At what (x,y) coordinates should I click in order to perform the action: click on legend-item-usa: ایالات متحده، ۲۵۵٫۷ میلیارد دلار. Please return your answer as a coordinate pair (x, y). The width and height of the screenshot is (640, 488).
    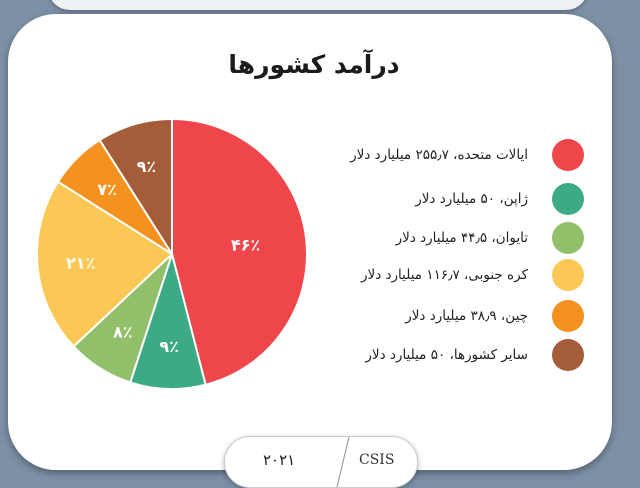
    Looking at the image, I should click on (467, 155).